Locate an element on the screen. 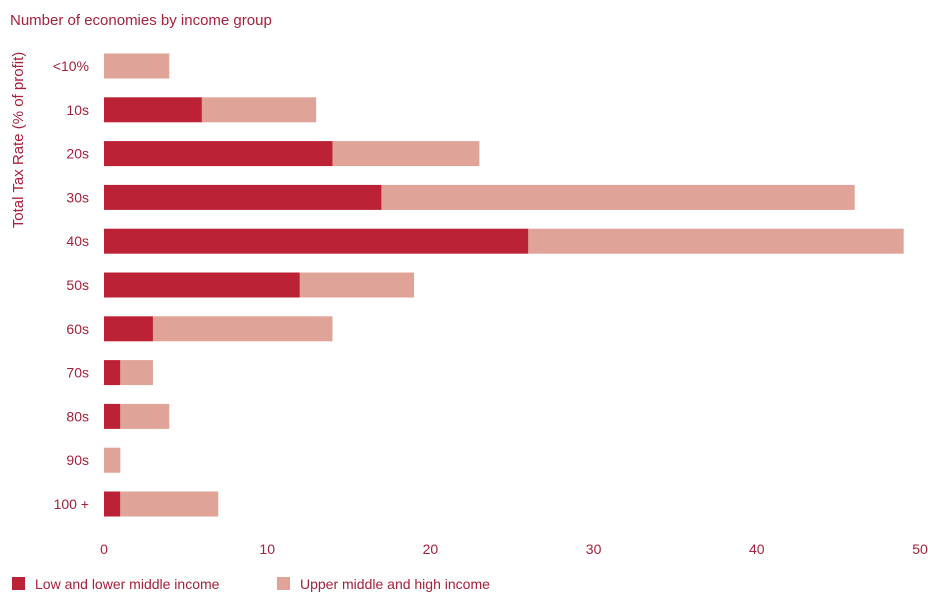 This screenshot has height=594, width=928. x-tick-label-10: 10 is located at coordinates (267, 549).